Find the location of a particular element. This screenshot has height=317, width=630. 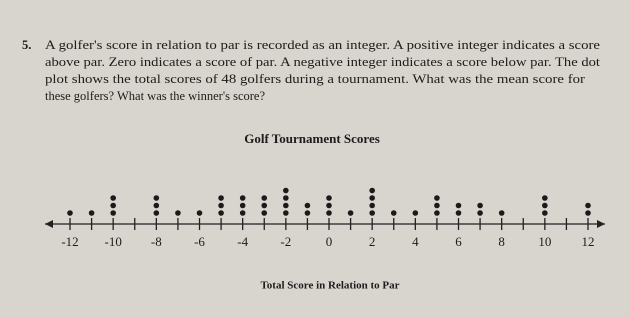

x-tick-label: 4 is located at coordinates (415, 241).